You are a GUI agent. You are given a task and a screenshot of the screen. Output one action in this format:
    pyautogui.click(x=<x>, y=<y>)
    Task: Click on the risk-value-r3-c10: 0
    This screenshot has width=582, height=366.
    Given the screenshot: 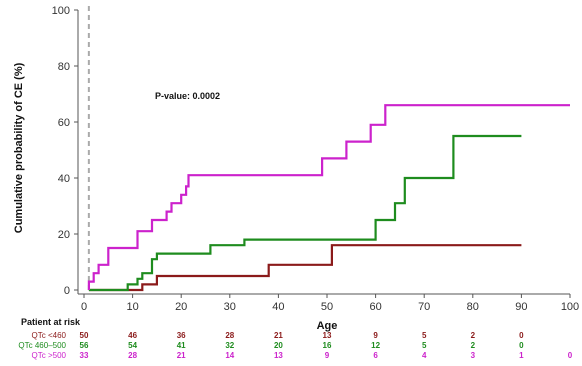 What is the action you would take?
    pyautogui.click(x=570, y=355)
    